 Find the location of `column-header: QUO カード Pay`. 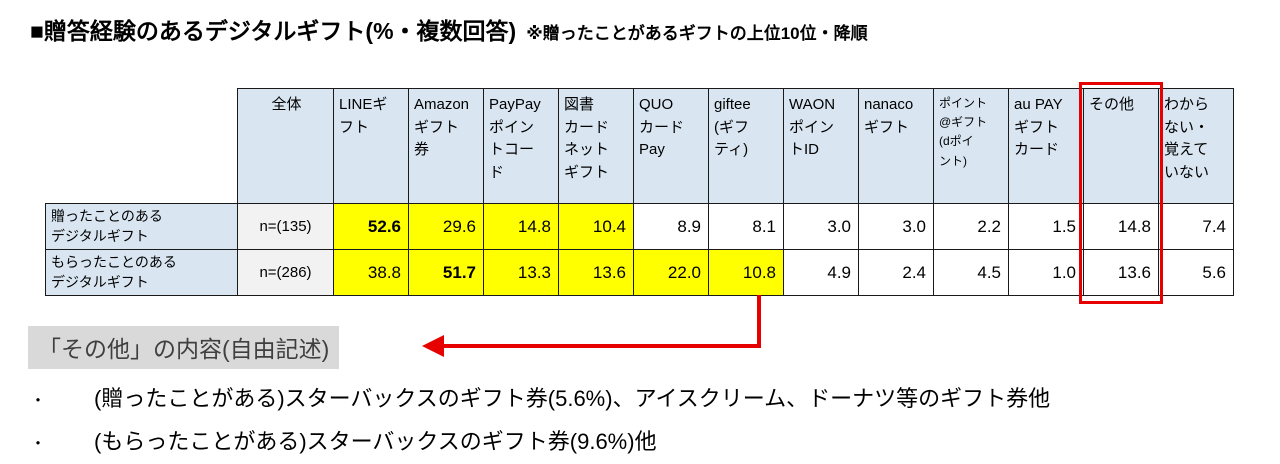

column-header: QUO カード Pay is located at coordinates (671, 146).